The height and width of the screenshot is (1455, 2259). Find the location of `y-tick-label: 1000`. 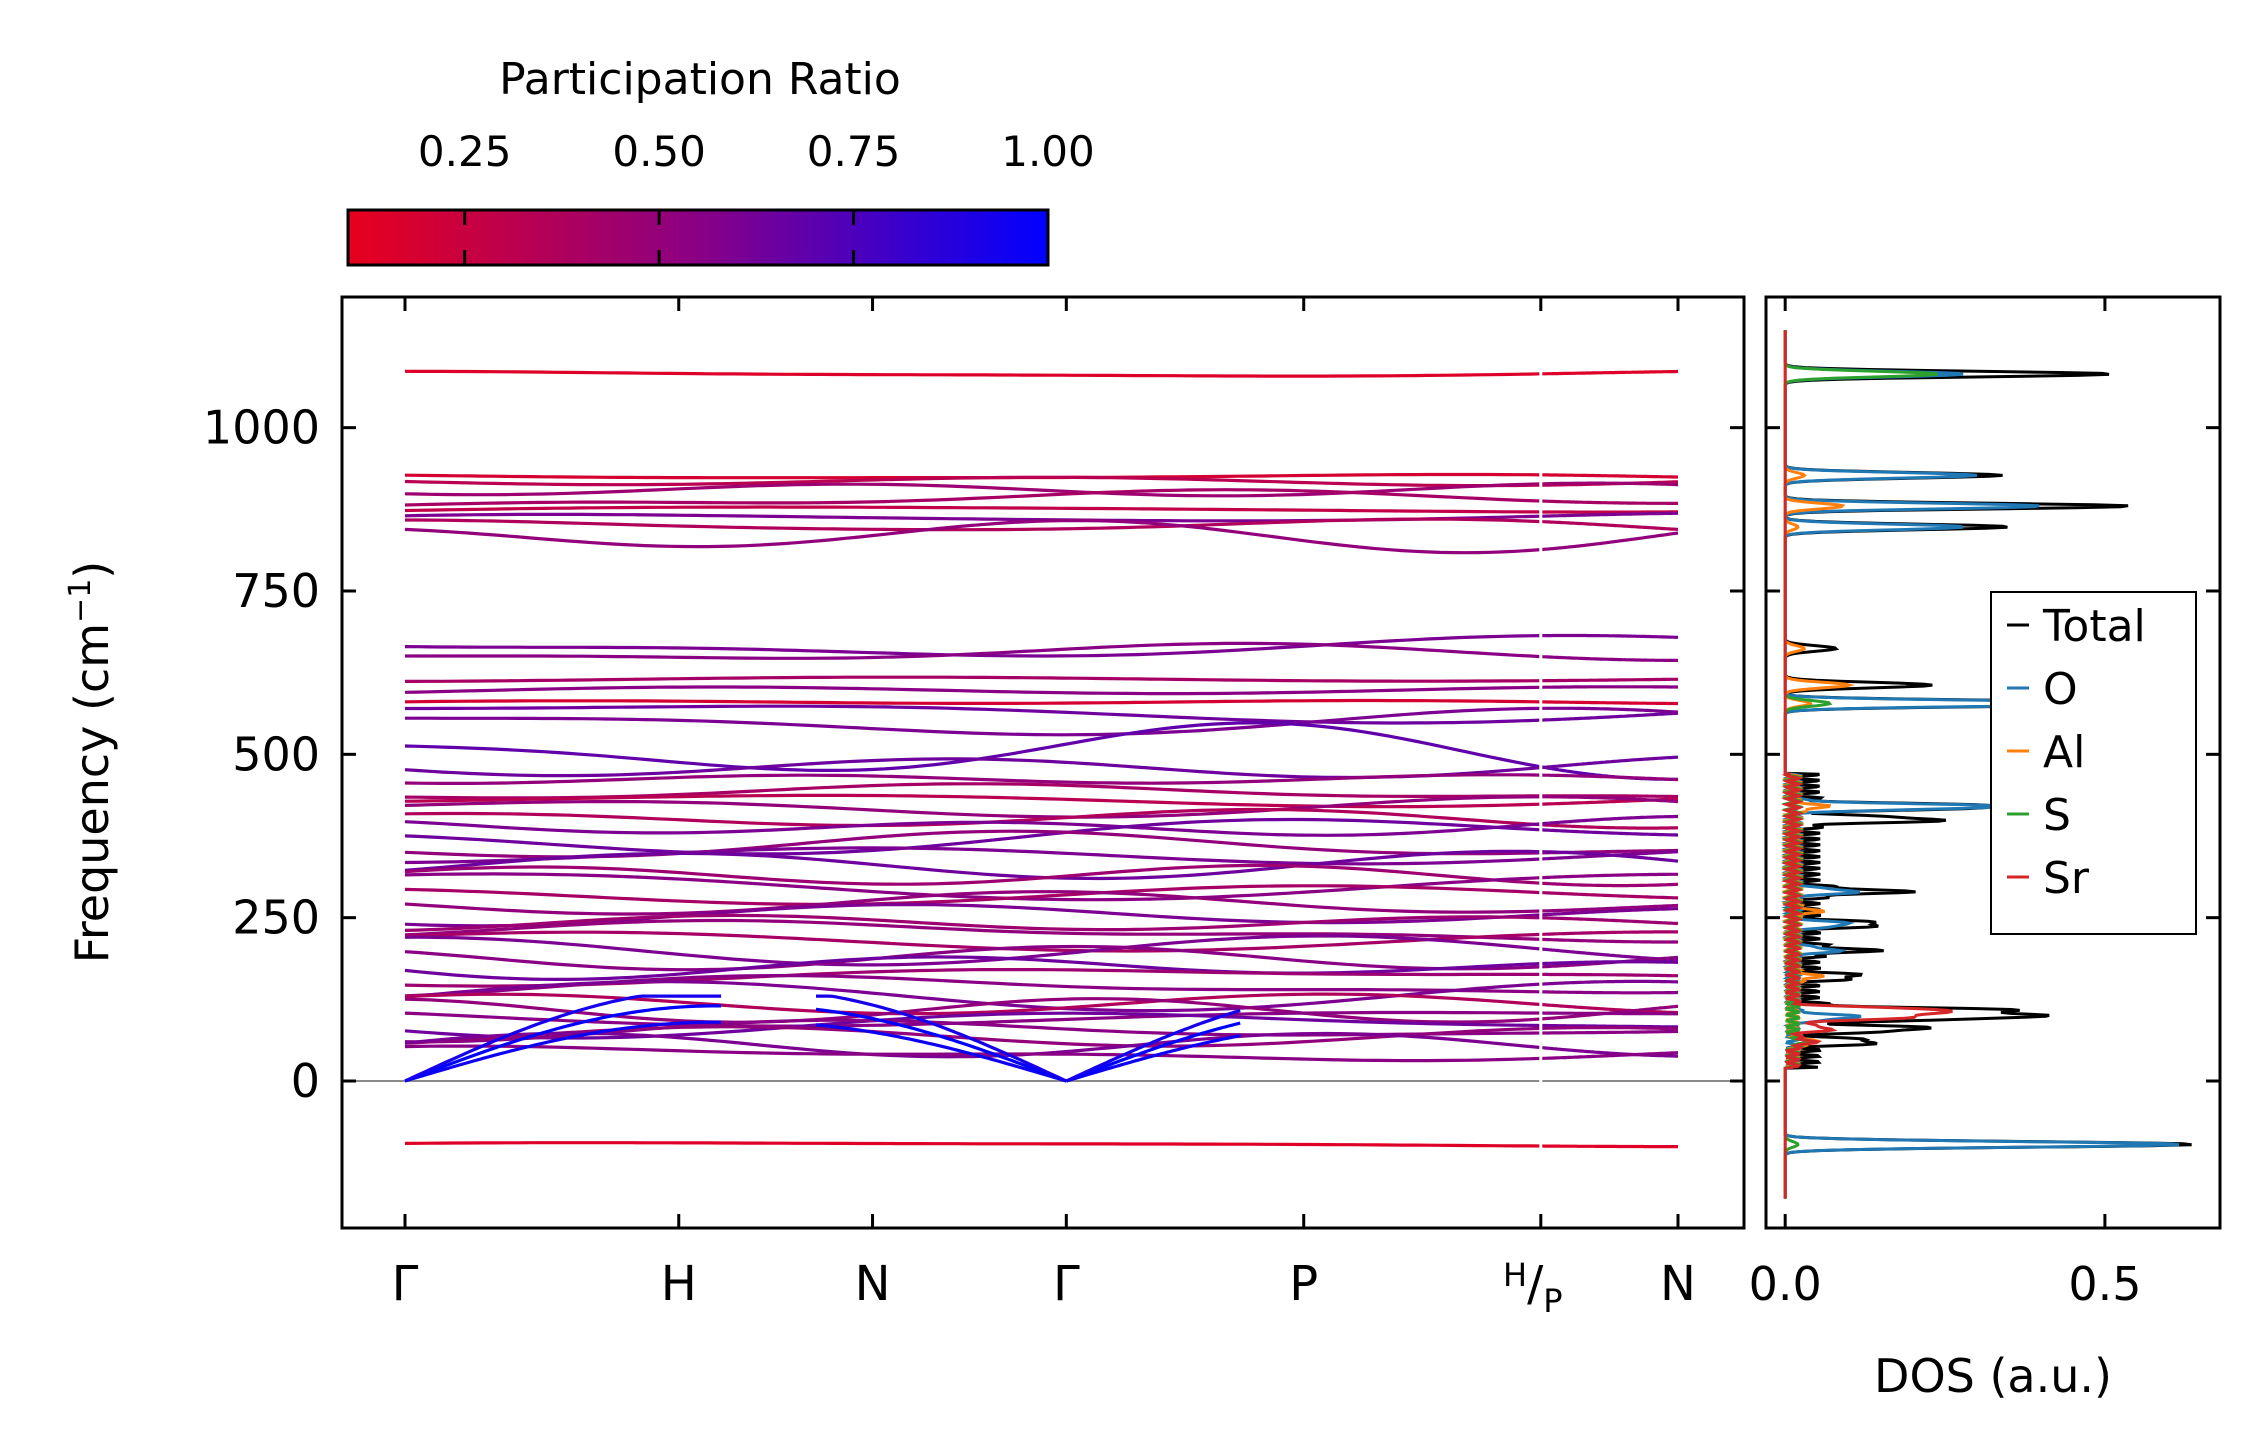

y-tick-label: 1000 is located at coordinates (261, 428).